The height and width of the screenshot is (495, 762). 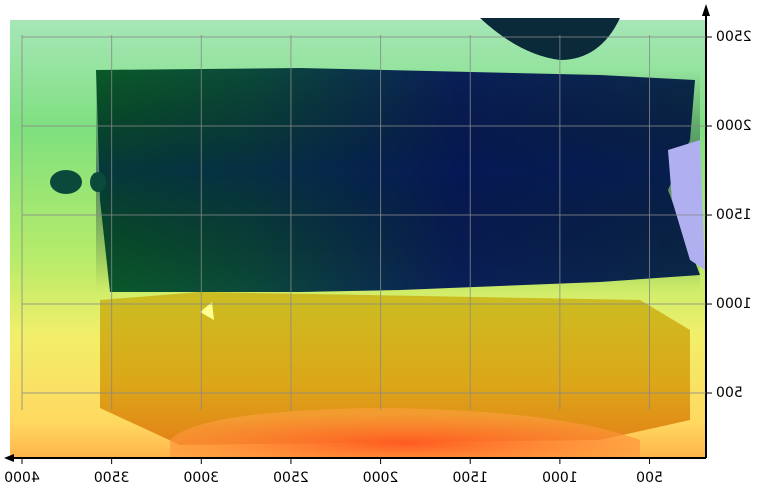 What do you see at coordinates (706, 10) in the screenshot?
I see `y-arrow` at bounding box center [706, 10].